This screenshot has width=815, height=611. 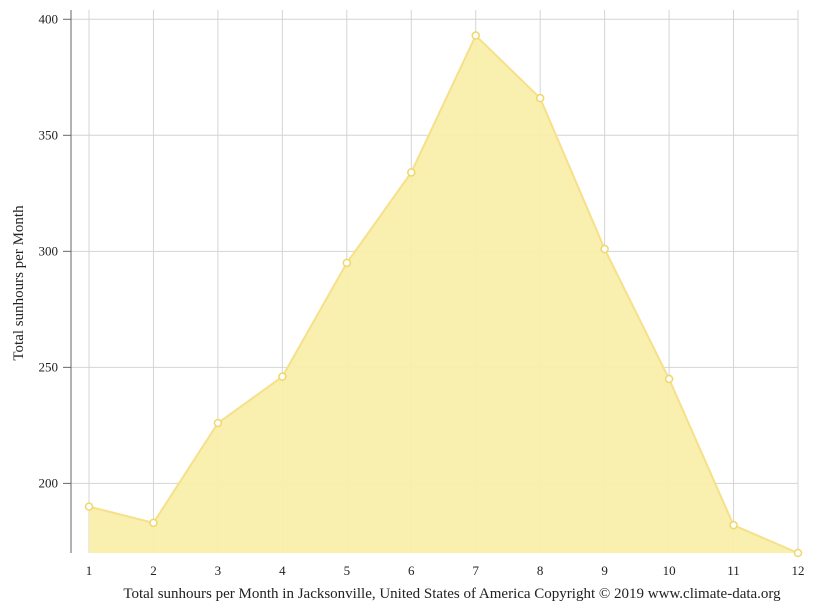 What do you see at coordinates (49, 18) in the screenshot?
I see `y-tick-label: 400` at bounding box center [49, 18].